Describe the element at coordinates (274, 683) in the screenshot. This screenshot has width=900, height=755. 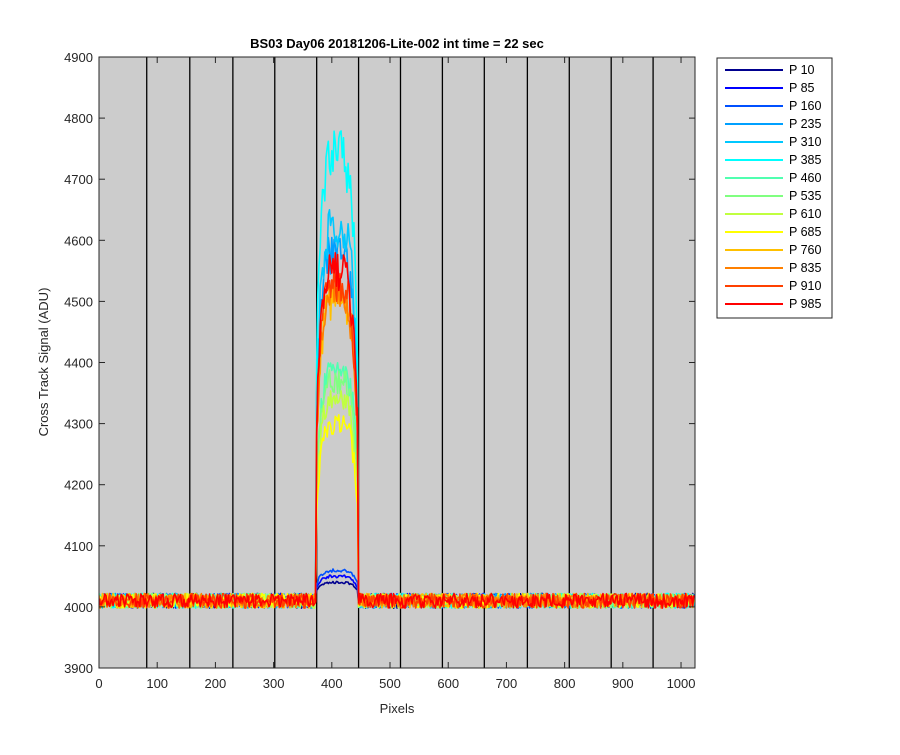
I see `x-tick-label: 300` at that location.